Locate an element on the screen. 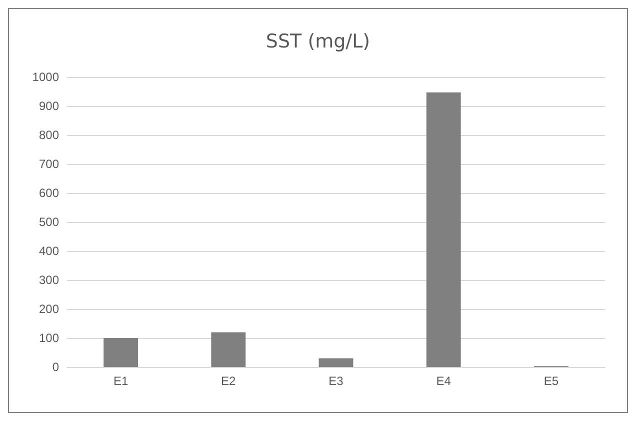 The image size is (636, 421). y-tick-label: 600 is located at coordinates (49, 193).